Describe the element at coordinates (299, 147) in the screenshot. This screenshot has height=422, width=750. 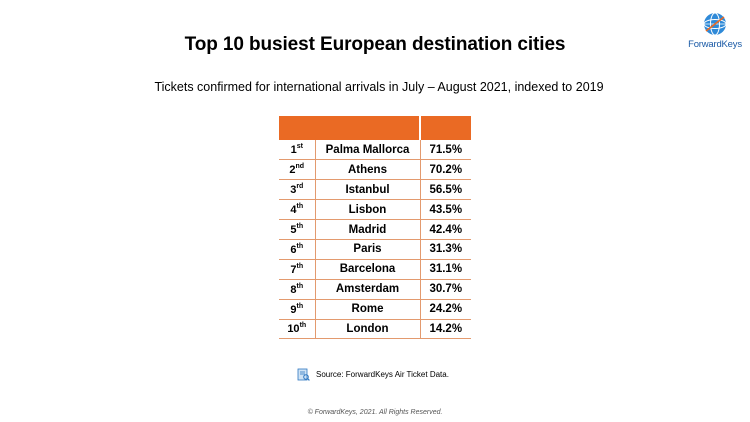
I see `rank-suffix: st` at that location.